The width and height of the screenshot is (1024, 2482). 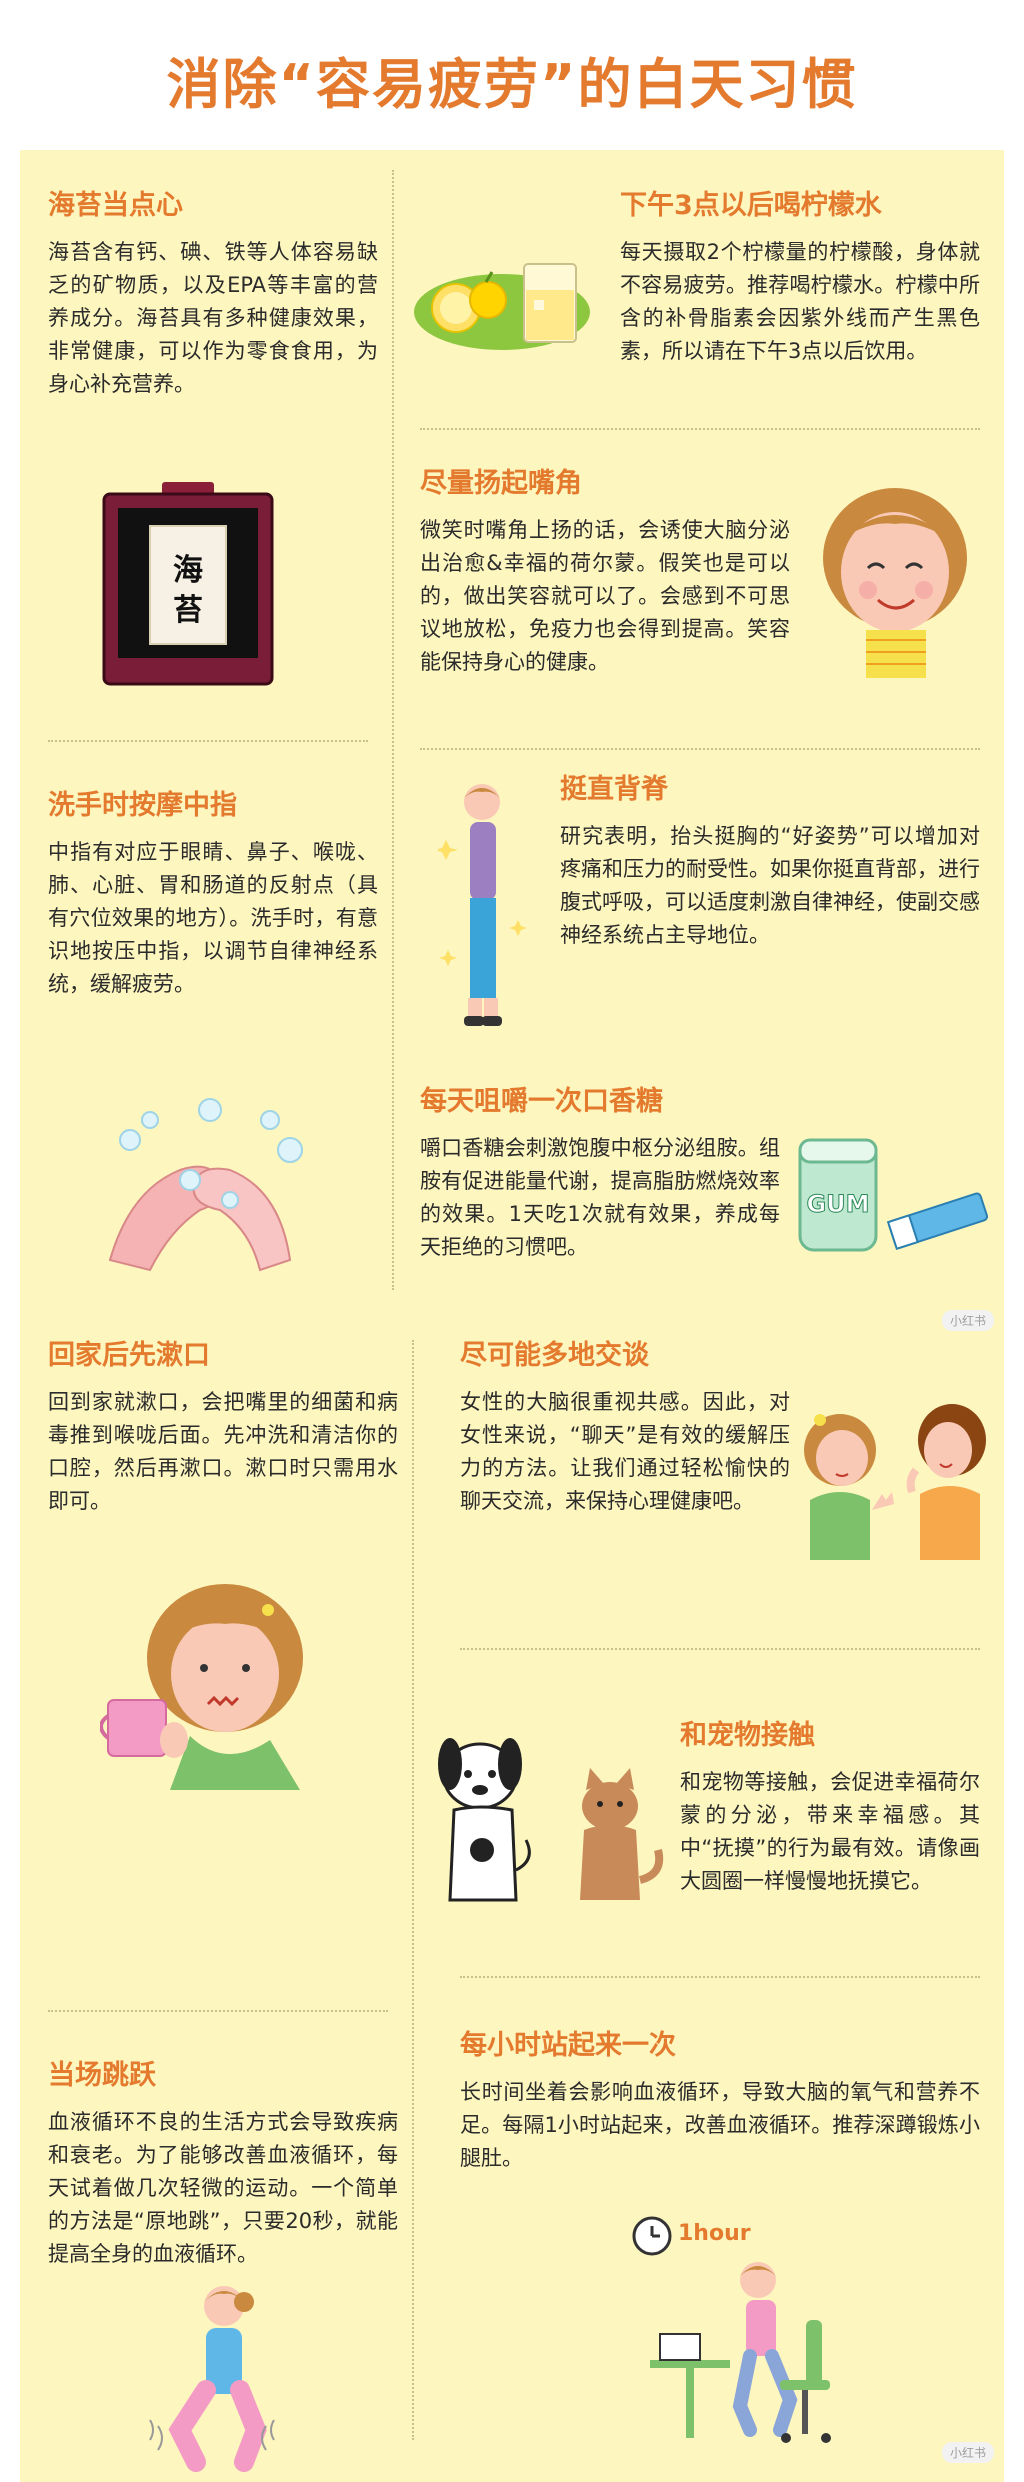 What do you see at coordinates (554, 1355) in the screenshot?
I see `section-title: 尽可能多地交谈` at bounding box center [554, 1355].